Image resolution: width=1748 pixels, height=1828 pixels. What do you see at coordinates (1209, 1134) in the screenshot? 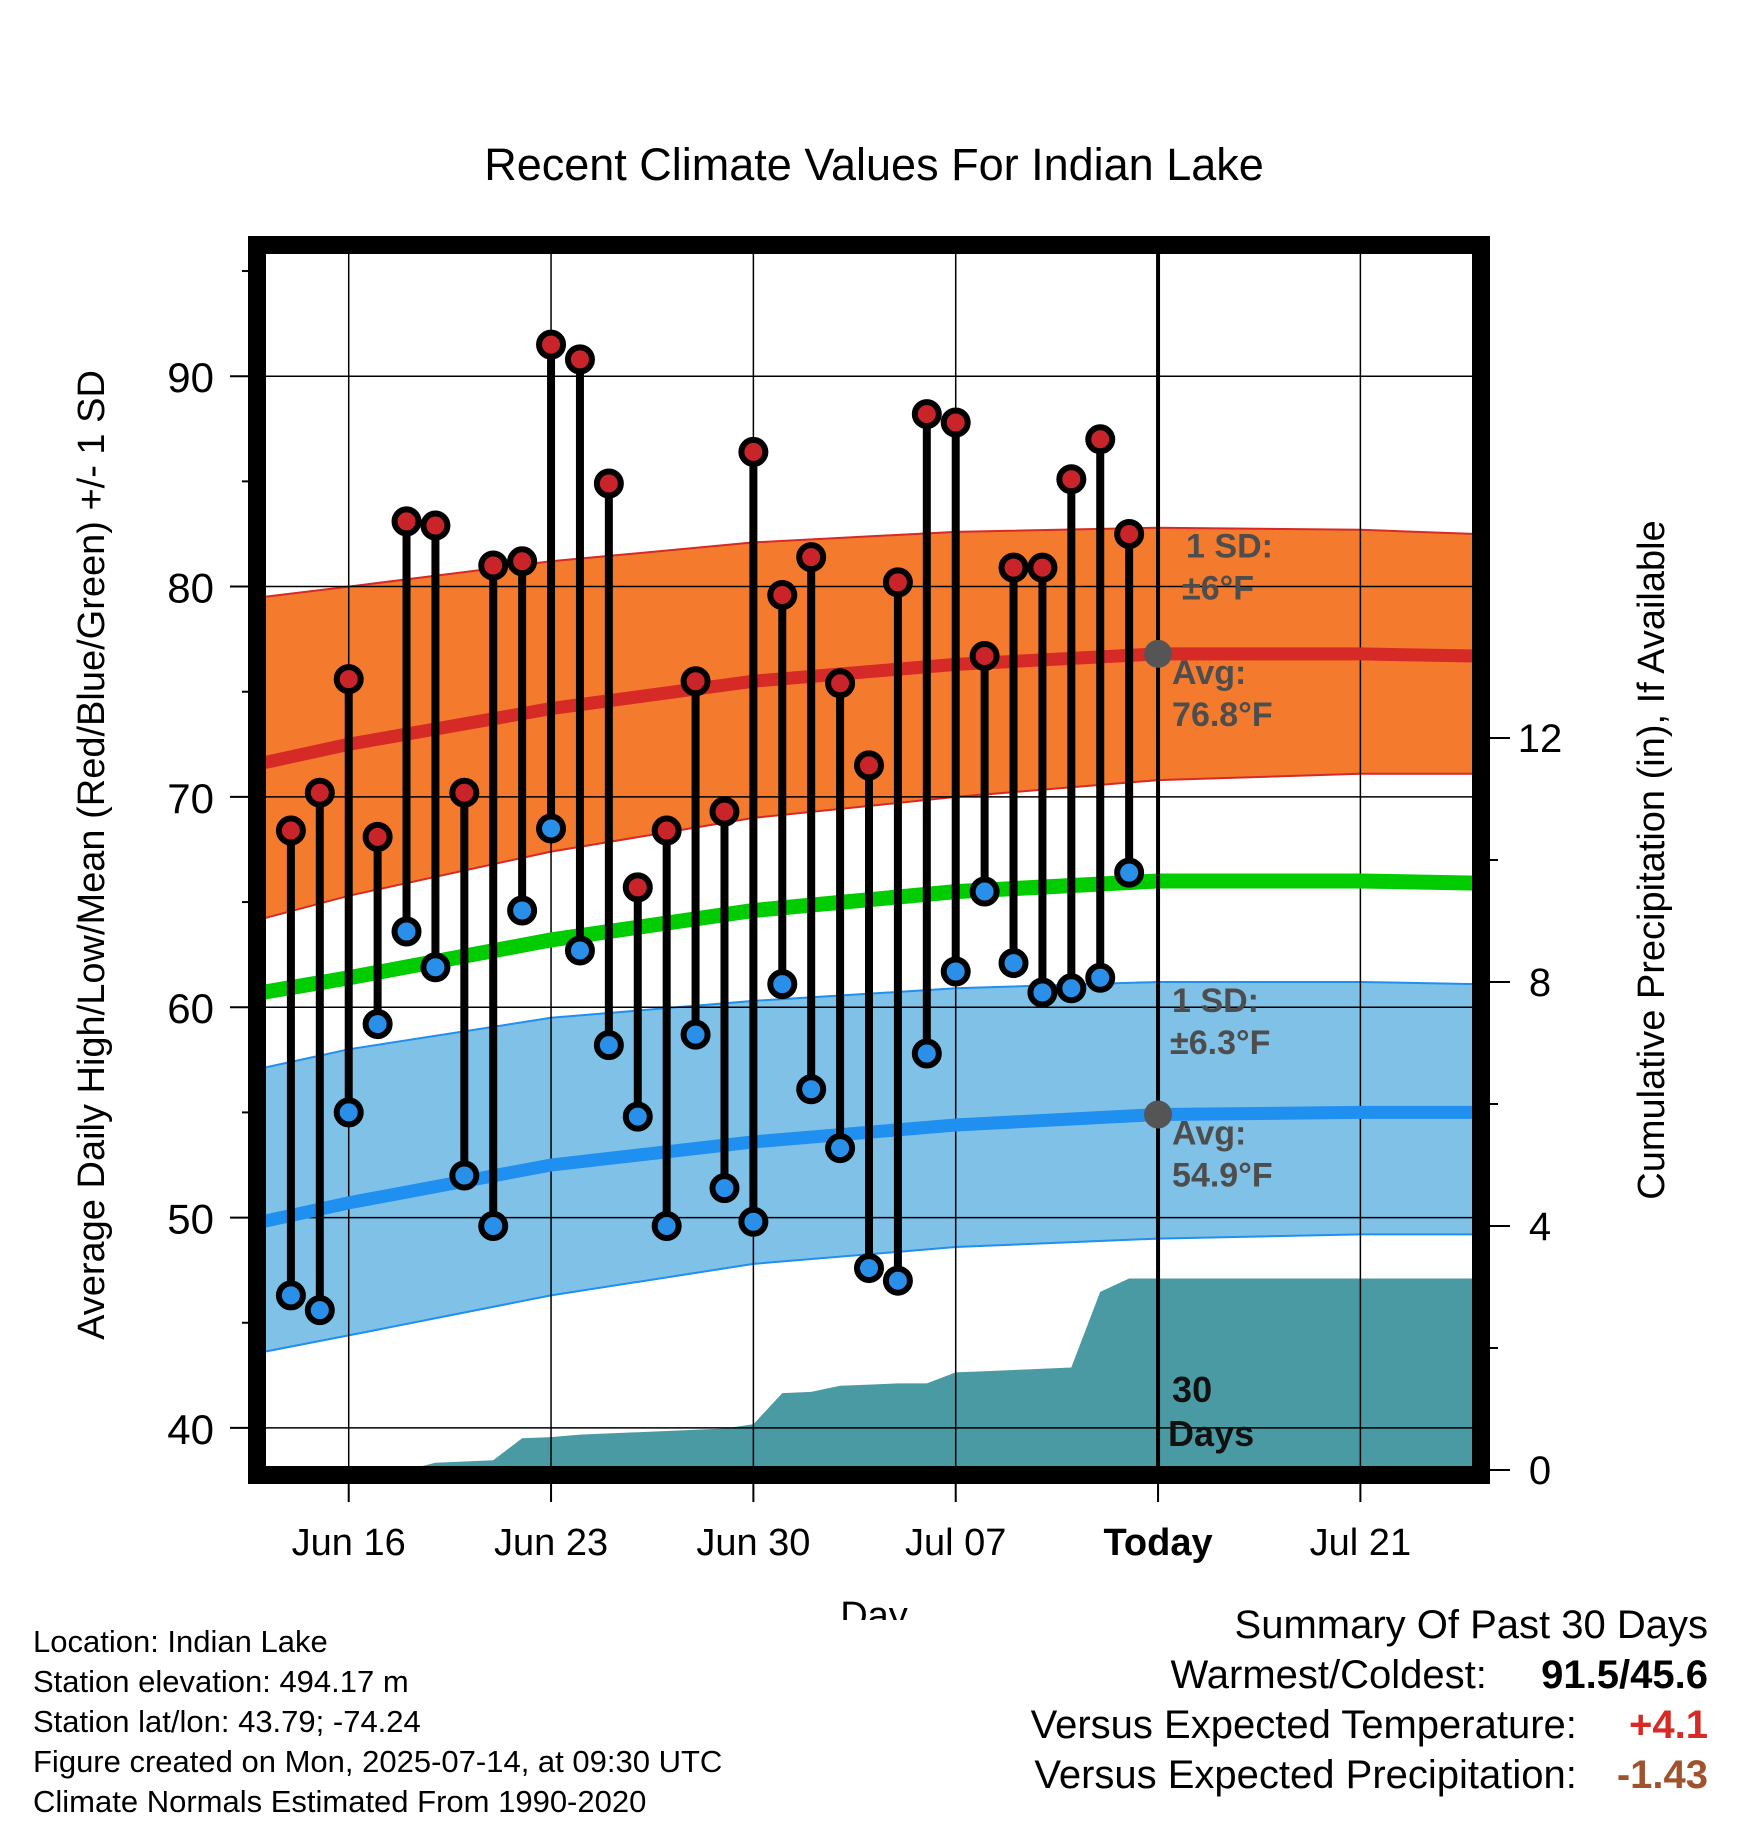
I see `low-avg-label: Avg:` at bounding box center [1209, 1134].